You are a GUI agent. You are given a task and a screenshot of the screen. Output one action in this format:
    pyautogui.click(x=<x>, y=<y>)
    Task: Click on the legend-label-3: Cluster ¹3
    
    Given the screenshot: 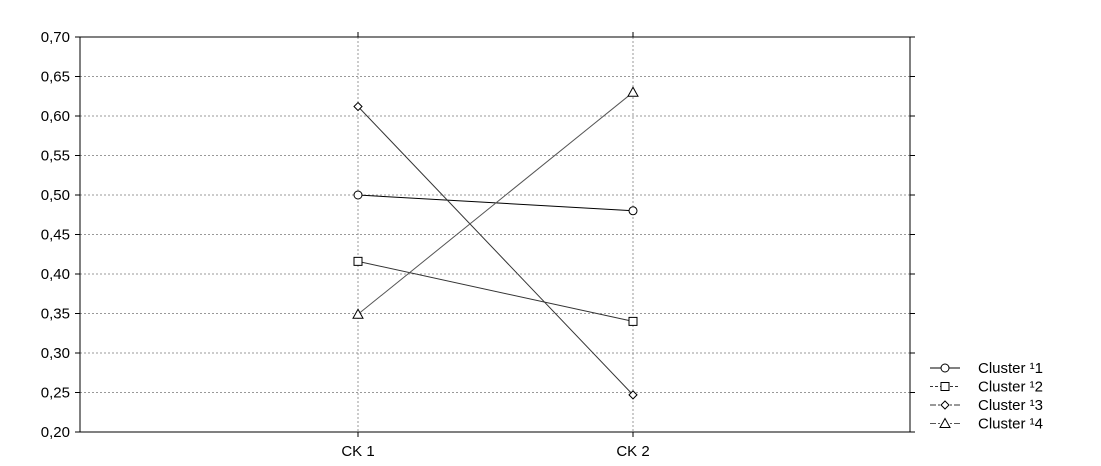 What is the action you would take?
    pyautogui.click(x=1010, y=405)
    